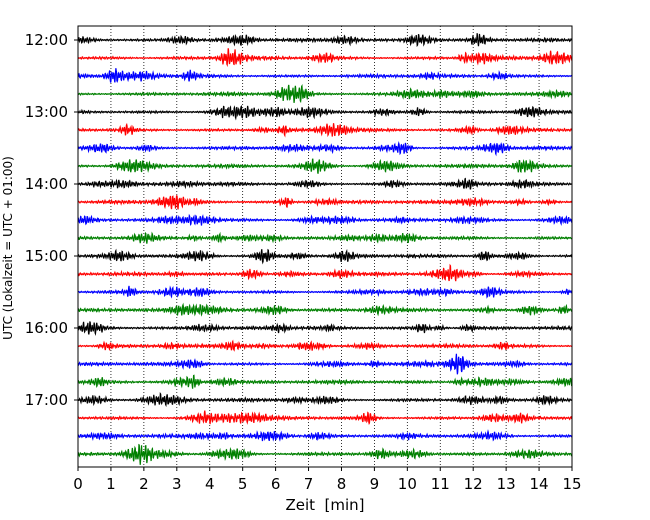 This screenshot has width=650, height=520. Describe the element at coordinates (342, 484) in the screenshot. I see `x-tick-label: 8` at that location.